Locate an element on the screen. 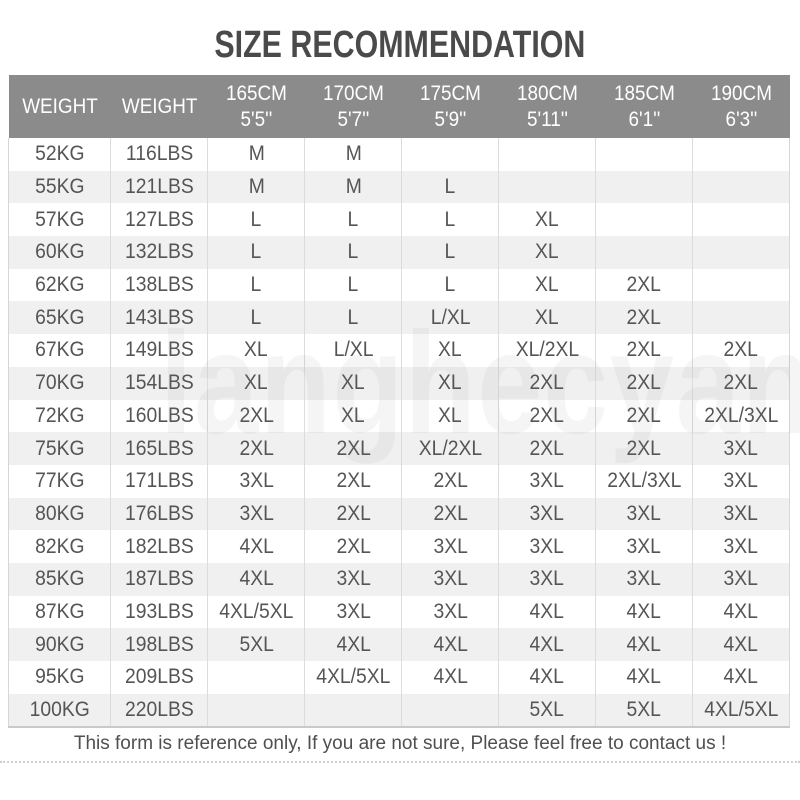 The width and height of the screenshot is (800, 800). column-header: 170CM 5'7'' is located at coordinates (353, 106).